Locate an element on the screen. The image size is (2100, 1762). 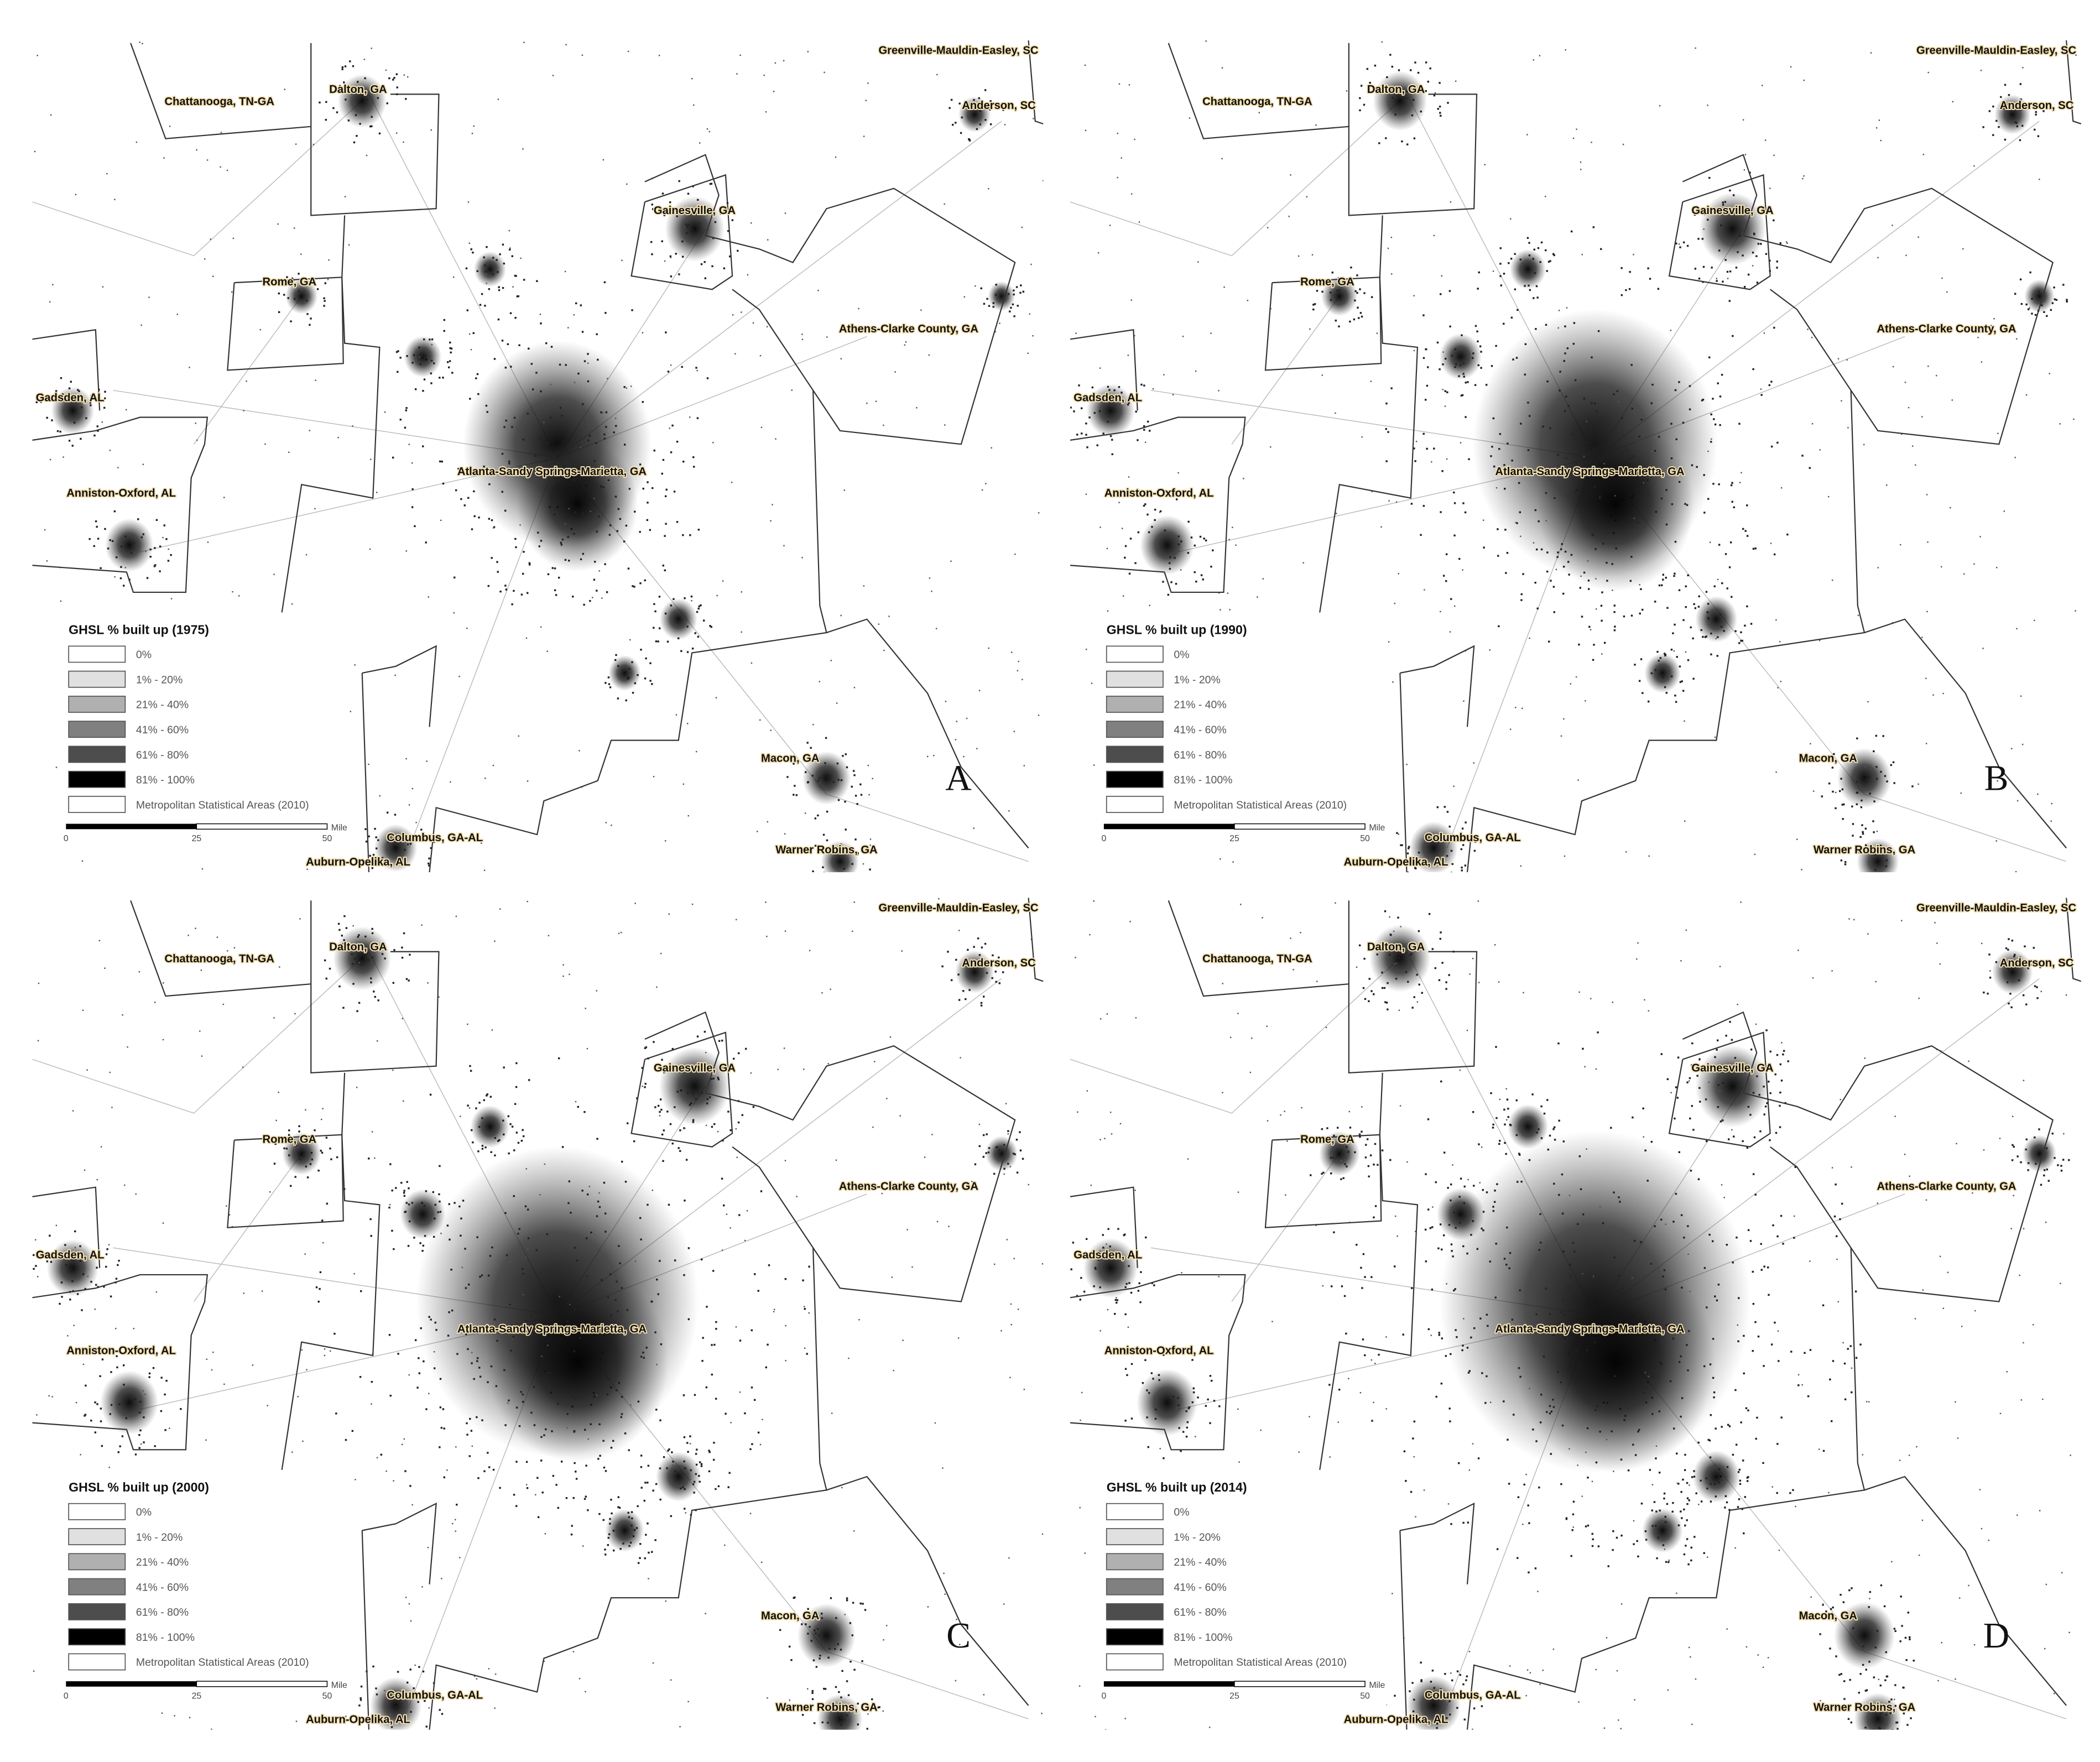
legend-swatch is located at coordinates (1135, 1537).